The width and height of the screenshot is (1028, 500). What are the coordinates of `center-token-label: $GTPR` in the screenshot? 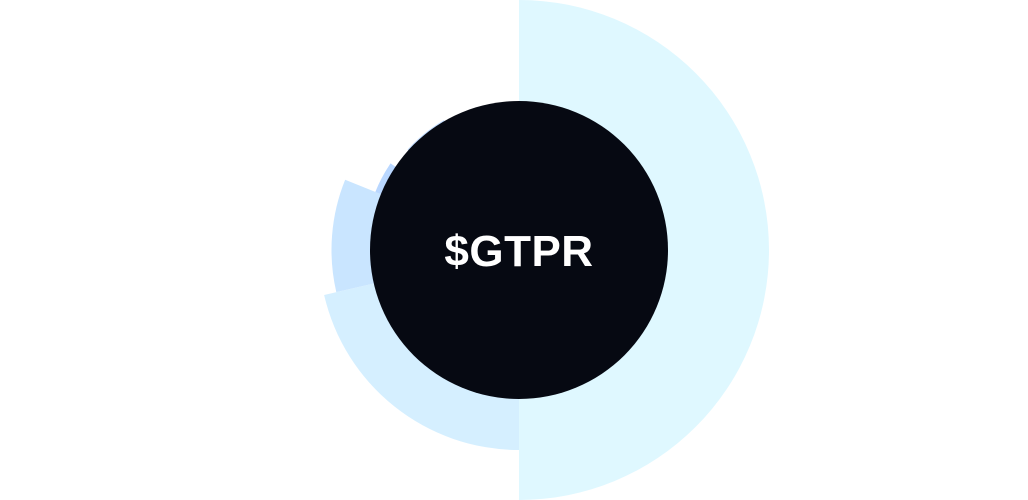 It's located at (518, 251).